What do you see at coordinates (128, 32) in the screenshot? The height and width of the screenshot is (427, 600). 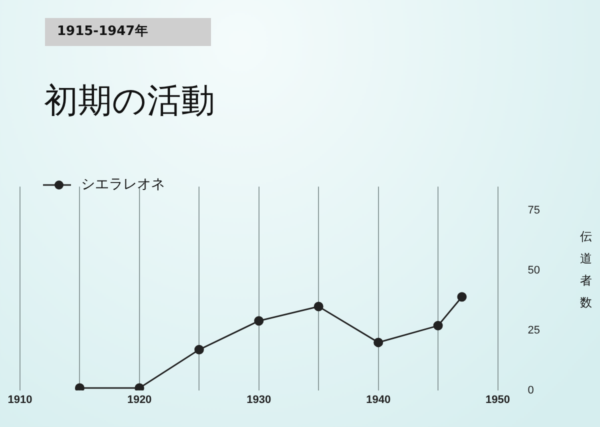 I see `chart-subtitle: 1915-1947年` at bounding box center [128, 32].